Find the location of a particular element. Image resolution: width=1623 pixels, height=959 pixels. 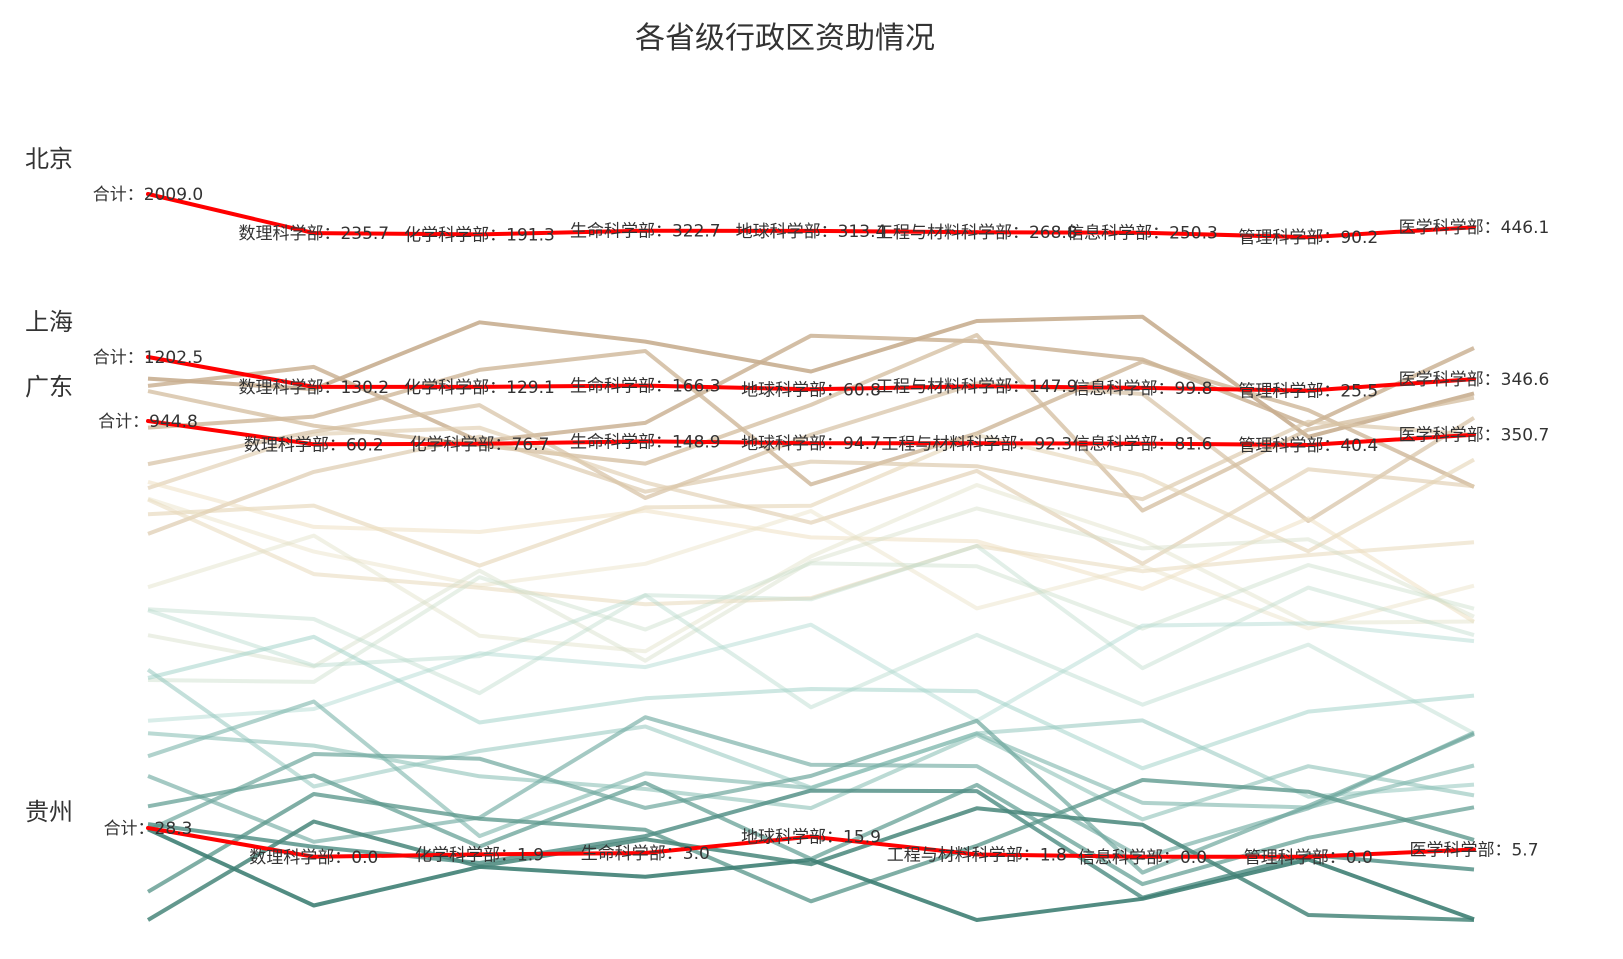

point-label: 数理科学部：0.0 is located at coordinates (313, 858).